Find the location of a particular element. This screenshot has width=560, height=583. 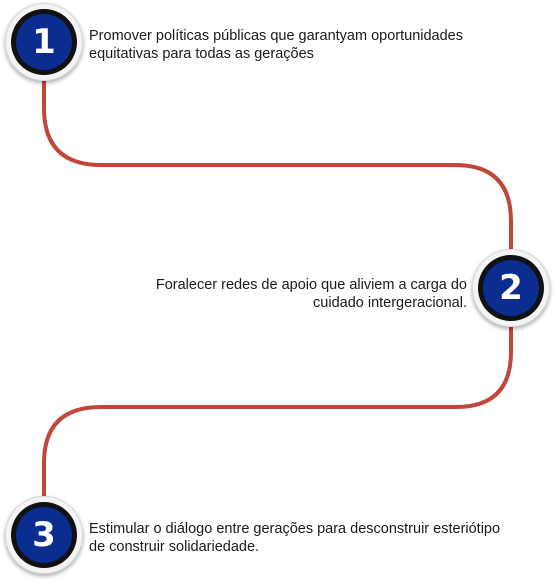

step-1-badge: 1 is located at coordinates (44, 42).